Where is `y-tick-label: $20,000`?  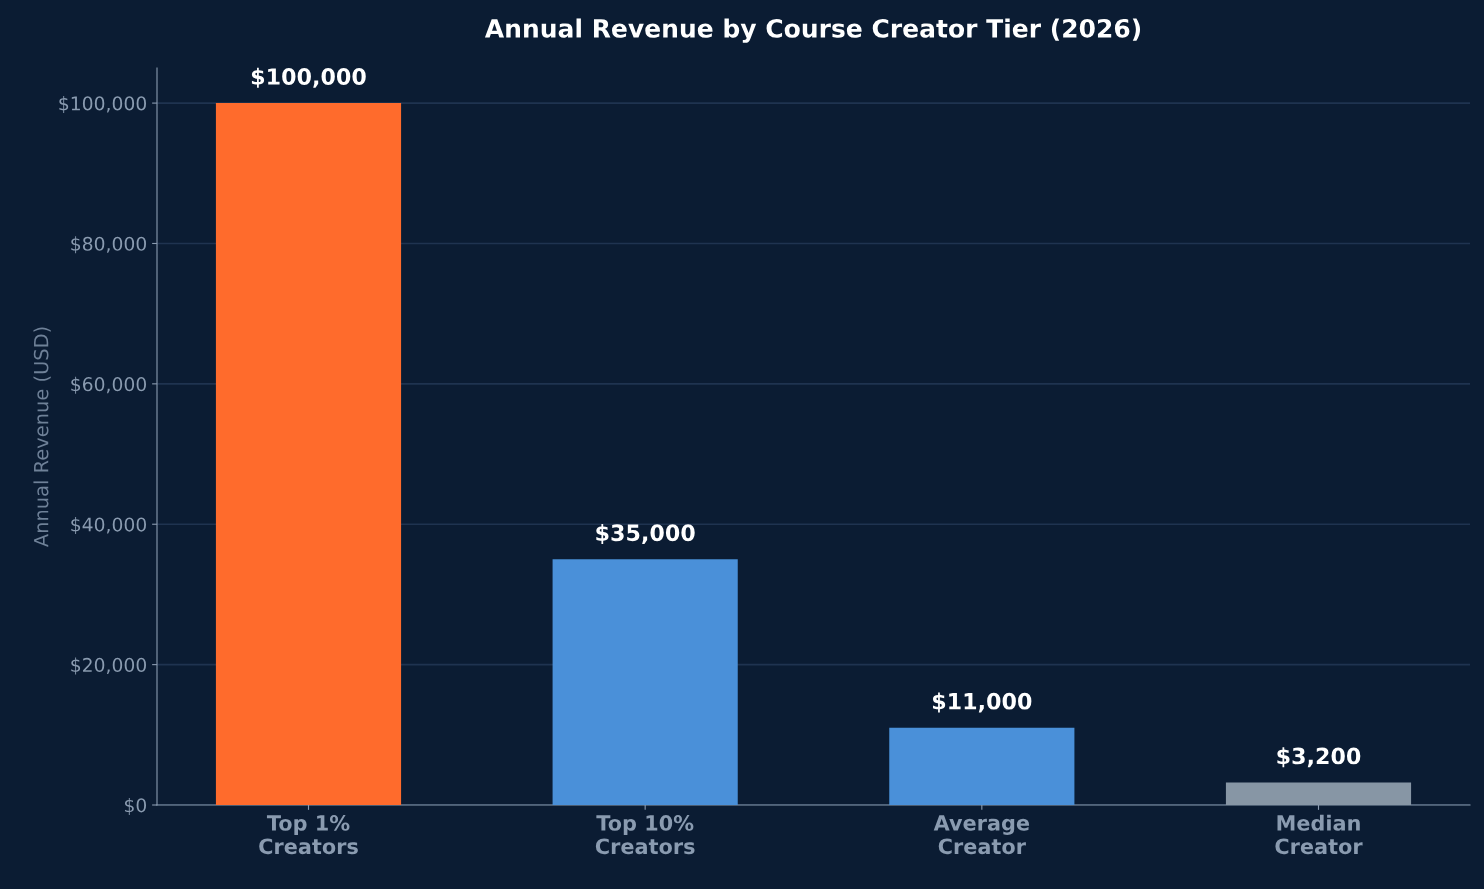 y-tick-label: $20,000 is located at coordinates (109, 666).